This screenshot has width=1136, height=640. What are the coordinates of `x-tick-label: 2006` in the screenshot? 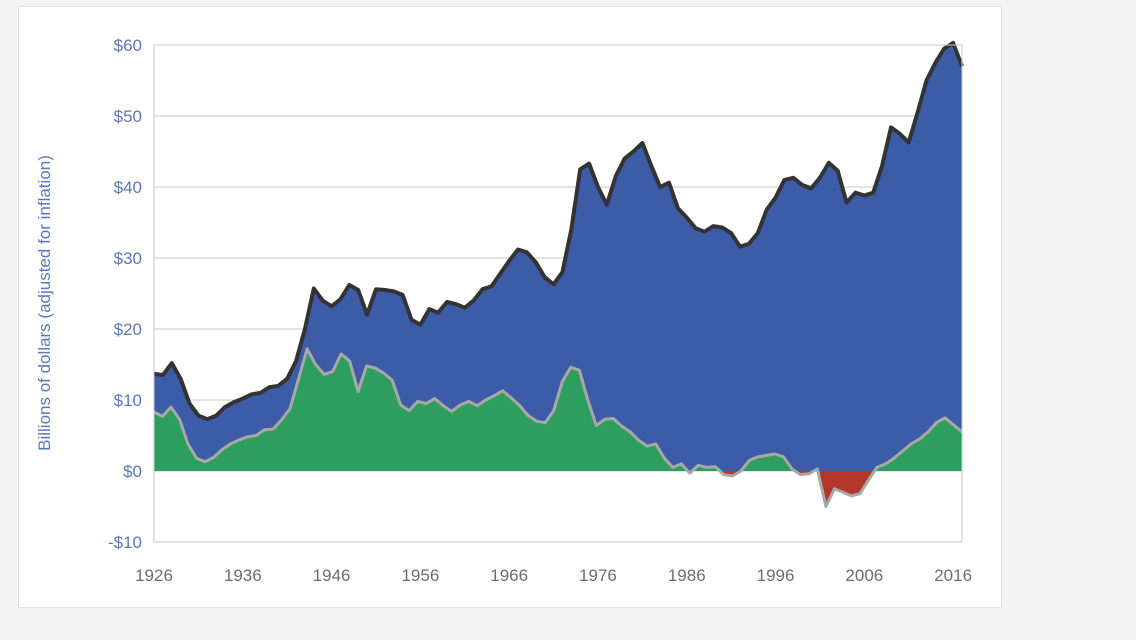 It's located at (864, 575).